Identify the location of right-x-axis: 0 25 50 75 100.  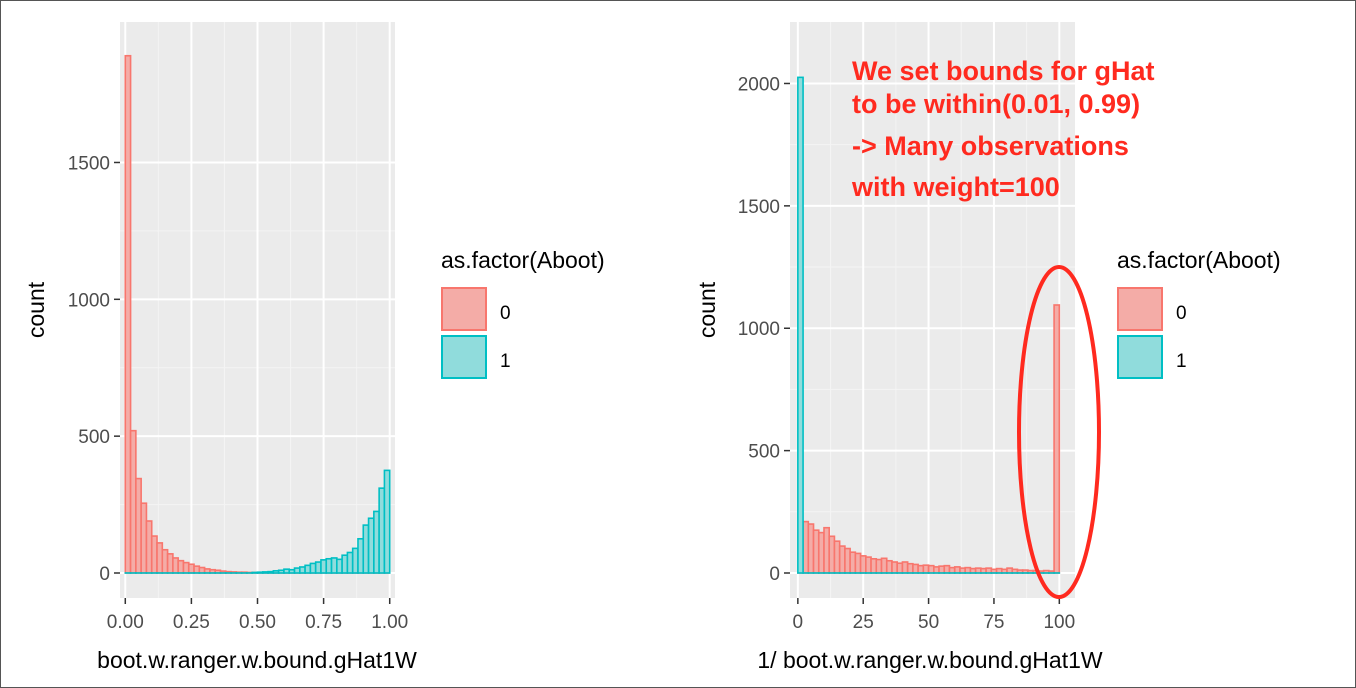
(934, 615).